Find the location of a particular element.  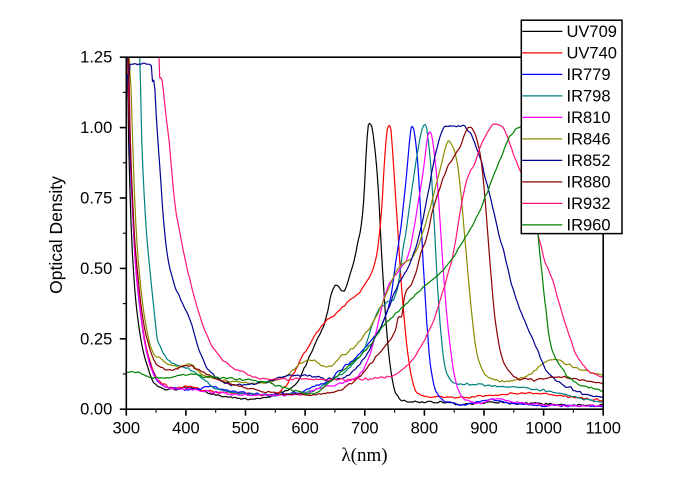

svg-text: IR798 is located at coordinates (589, 97).